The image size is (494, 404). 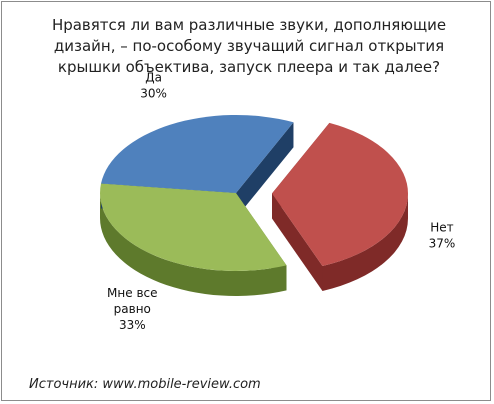 I want to click on slice-нет-cut-1, so click(x=297, y=242).